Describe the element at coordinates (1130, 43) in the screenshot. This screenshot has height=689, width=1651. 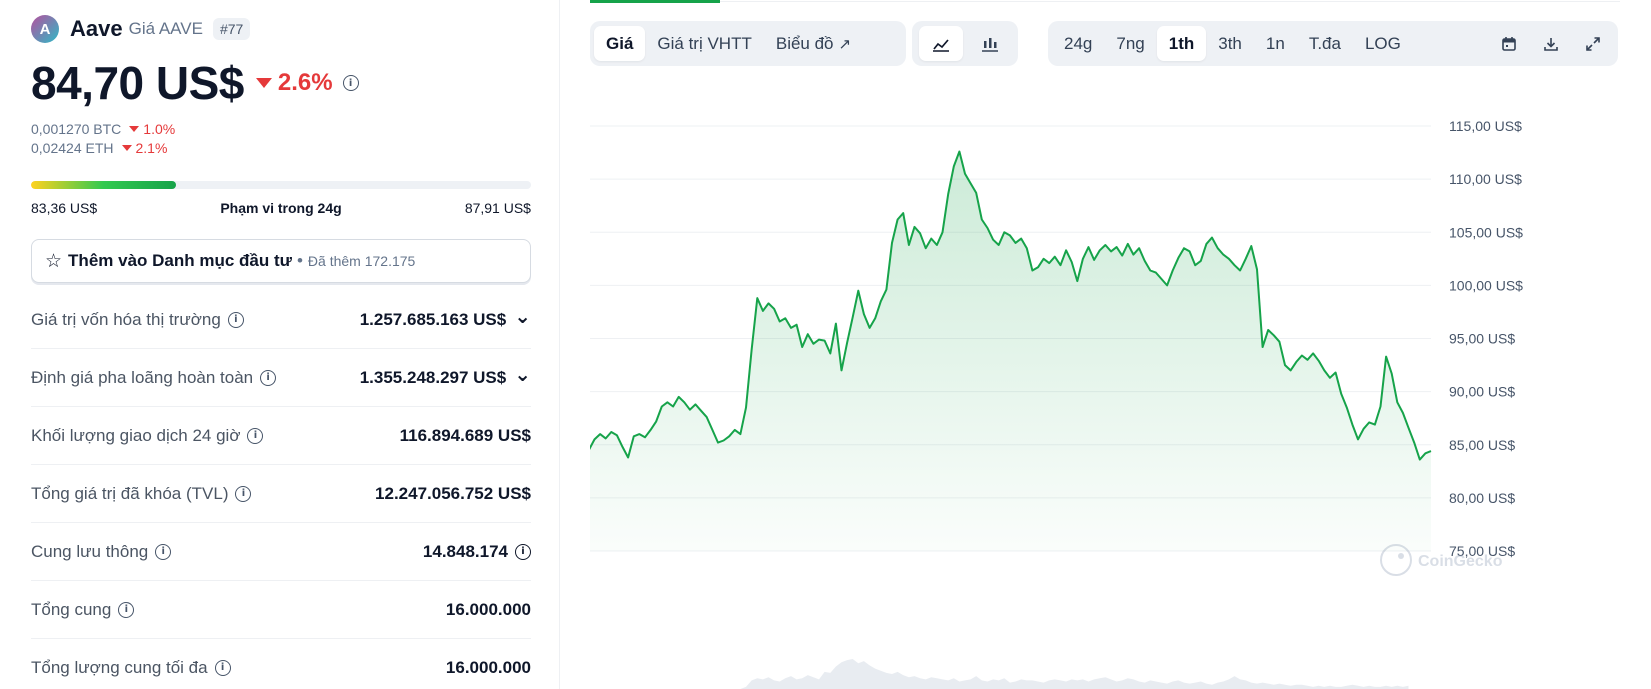
I see `time-range-1: 7ng` at that location.